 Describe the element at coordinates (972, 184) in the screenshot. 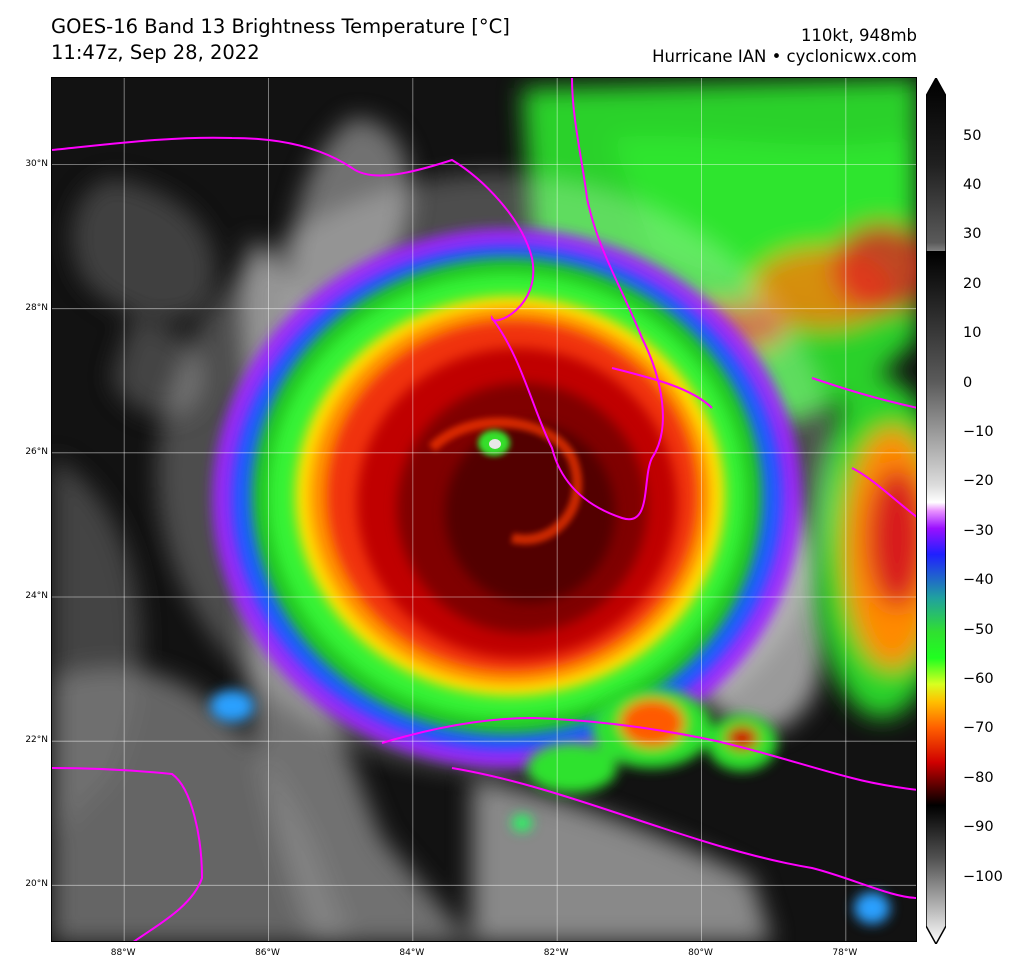

I see `colorbar-tick-label: 40` at that location.